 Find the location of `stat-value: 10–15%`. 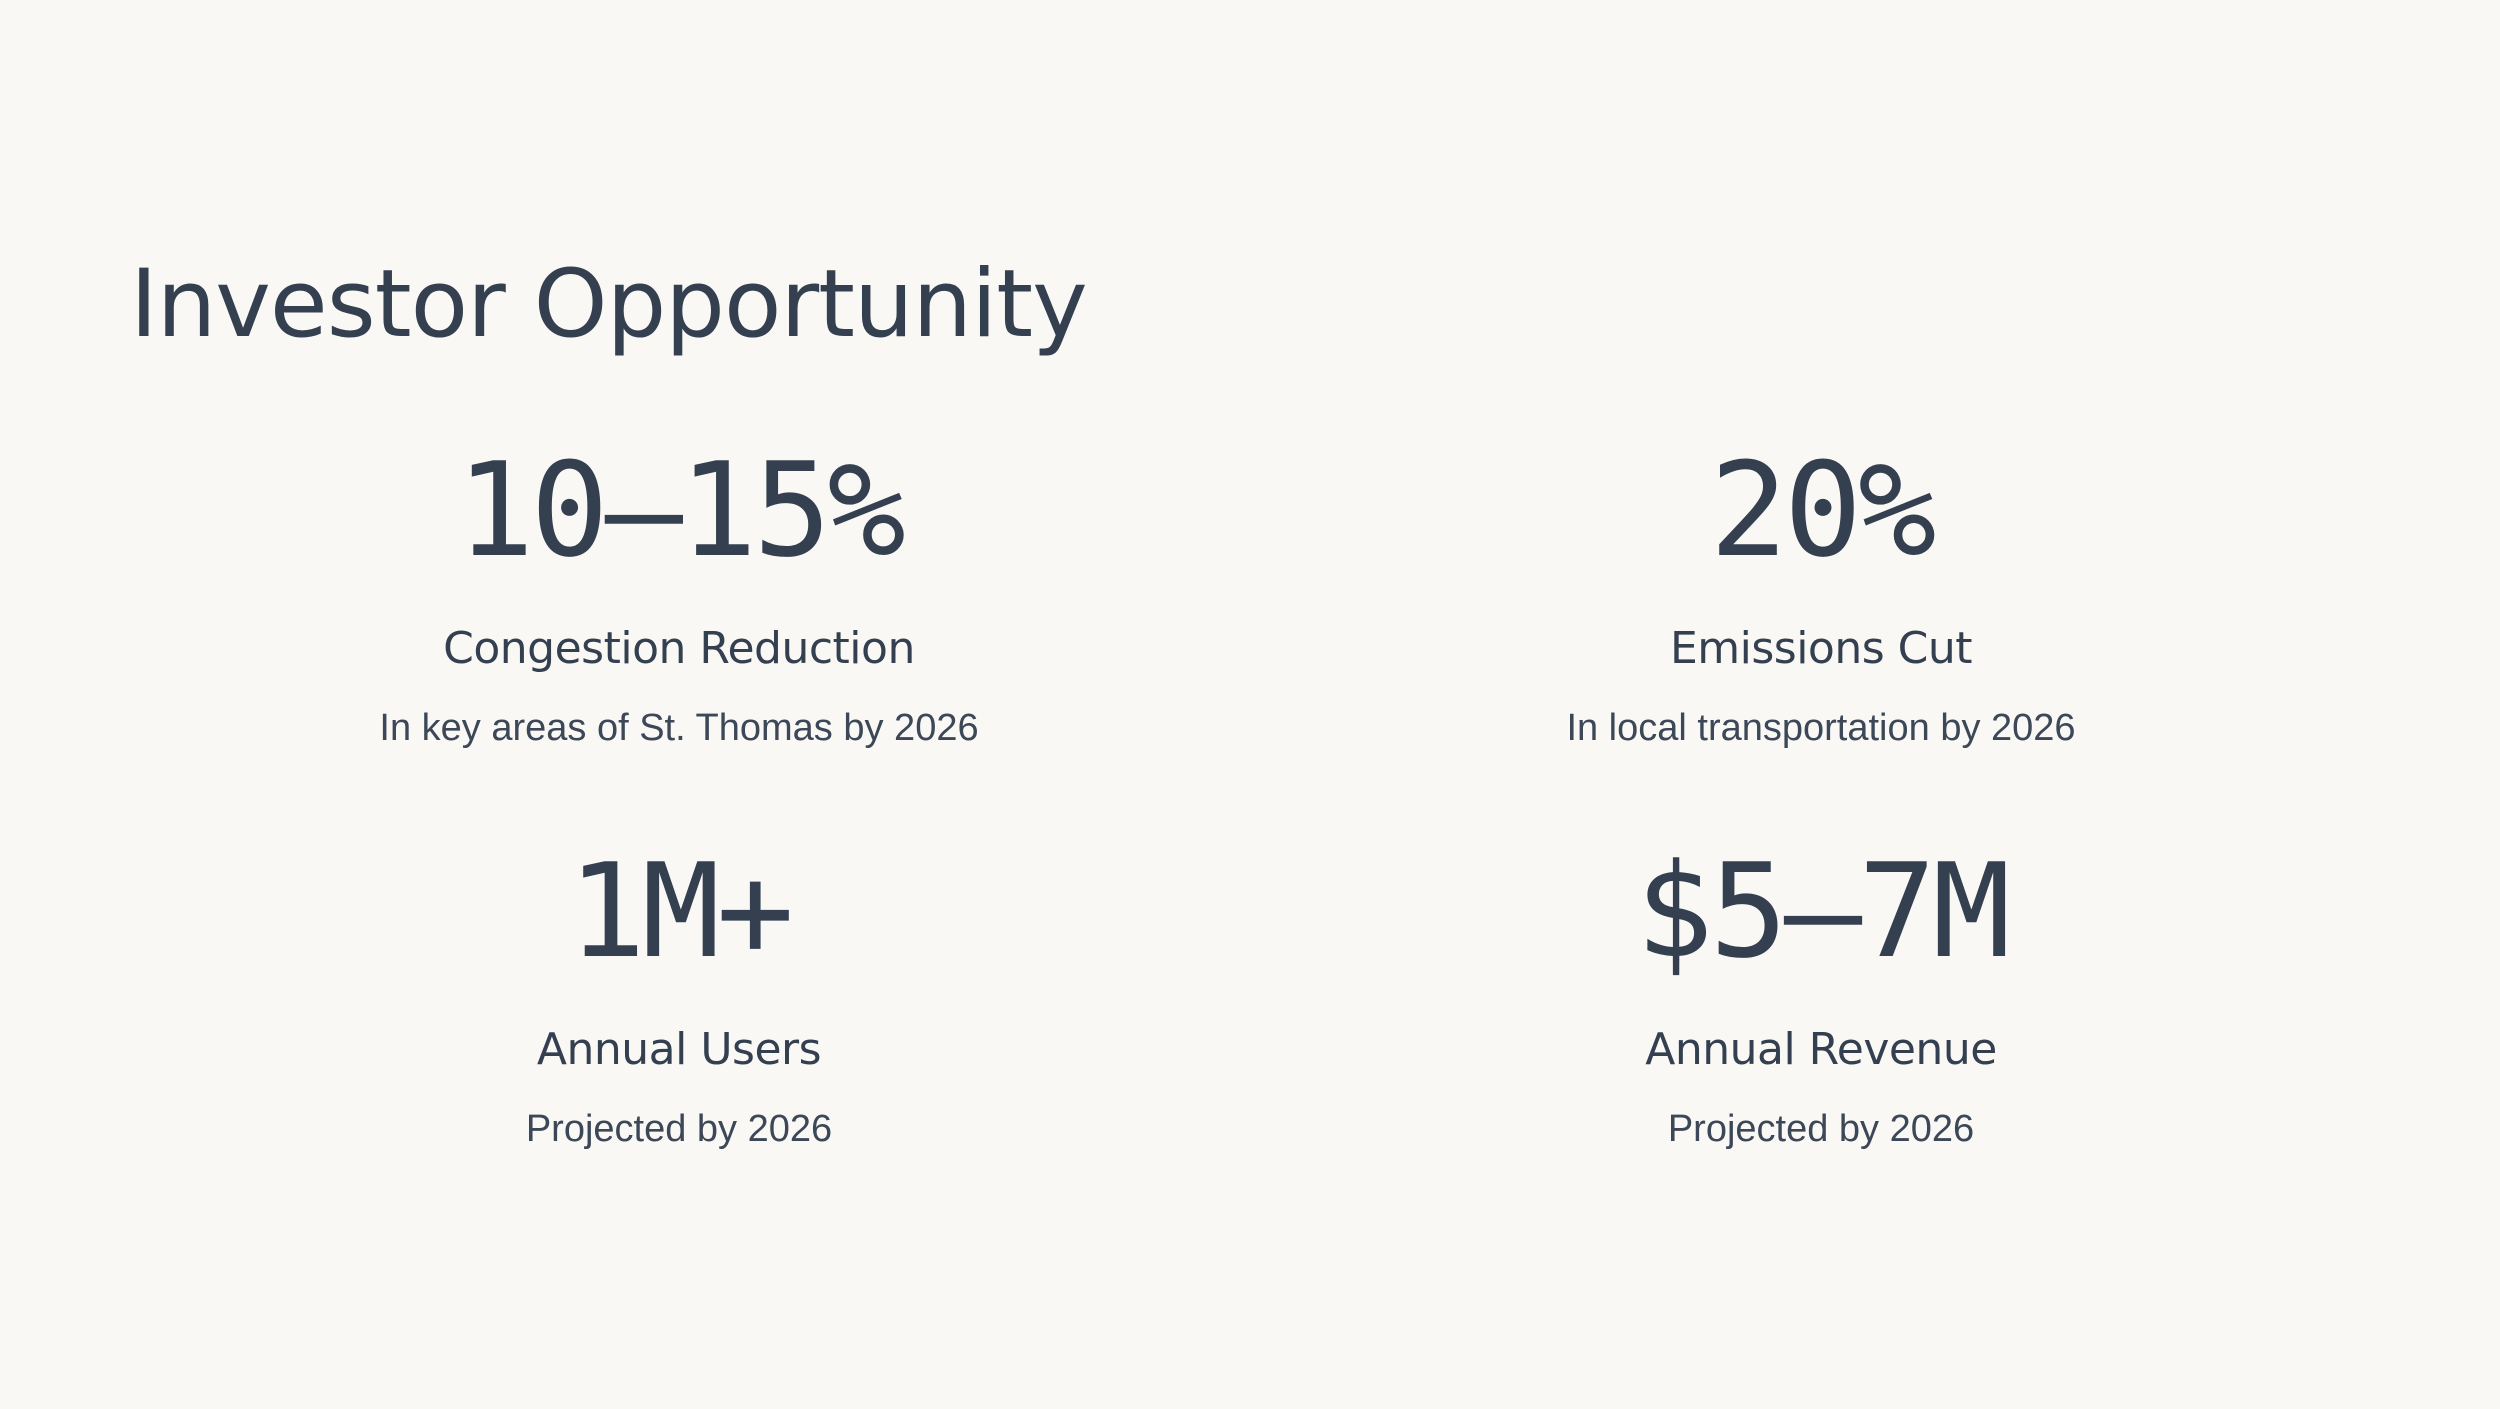

stat-value: 10–15% is located at coordinates (681, 510).